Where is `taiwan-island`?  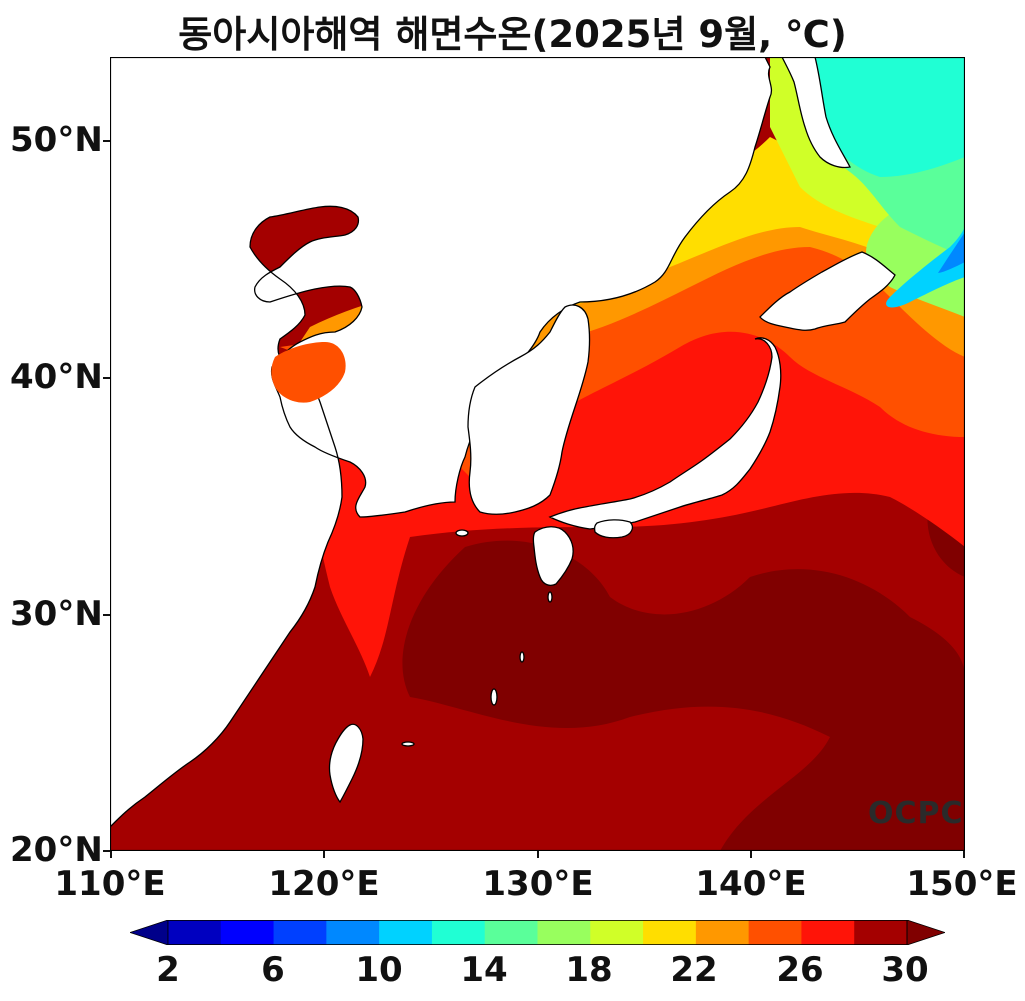 taiwan-island is located at coordinates (346, 763).